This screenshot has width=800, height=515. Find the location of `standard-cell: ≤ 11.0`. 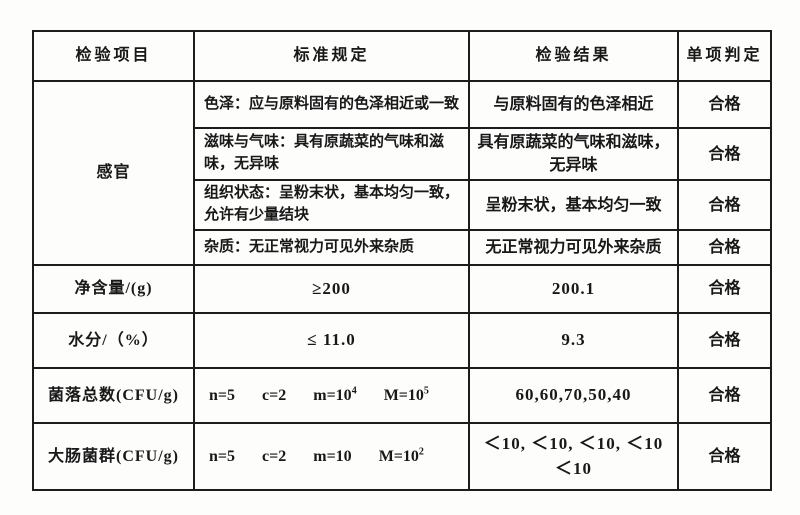

standard-cell: ≤ 11.0 is located at coordinates (331, 340).